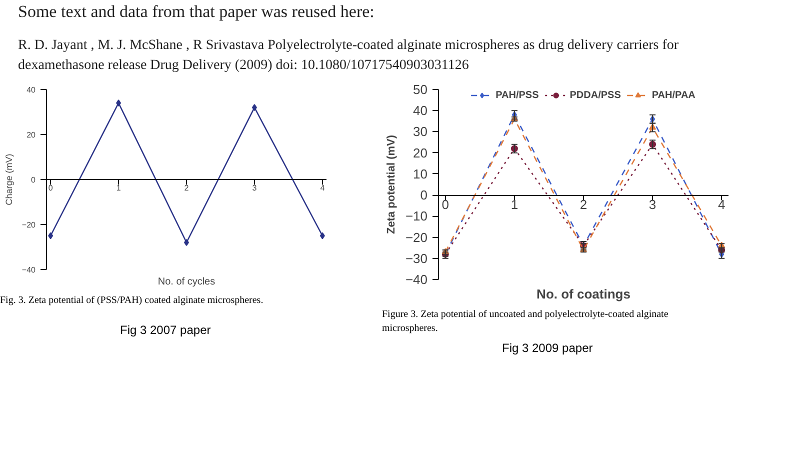  Describe the element at coordinates (9, 180) in the screenshot. I see `y-axis-title: Charge (mV)` at that location.